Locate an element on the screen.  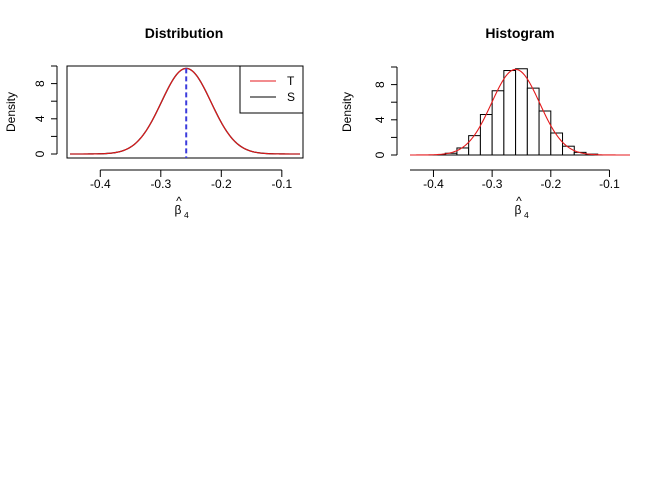
legend-box is located at coordinates (271, 89).